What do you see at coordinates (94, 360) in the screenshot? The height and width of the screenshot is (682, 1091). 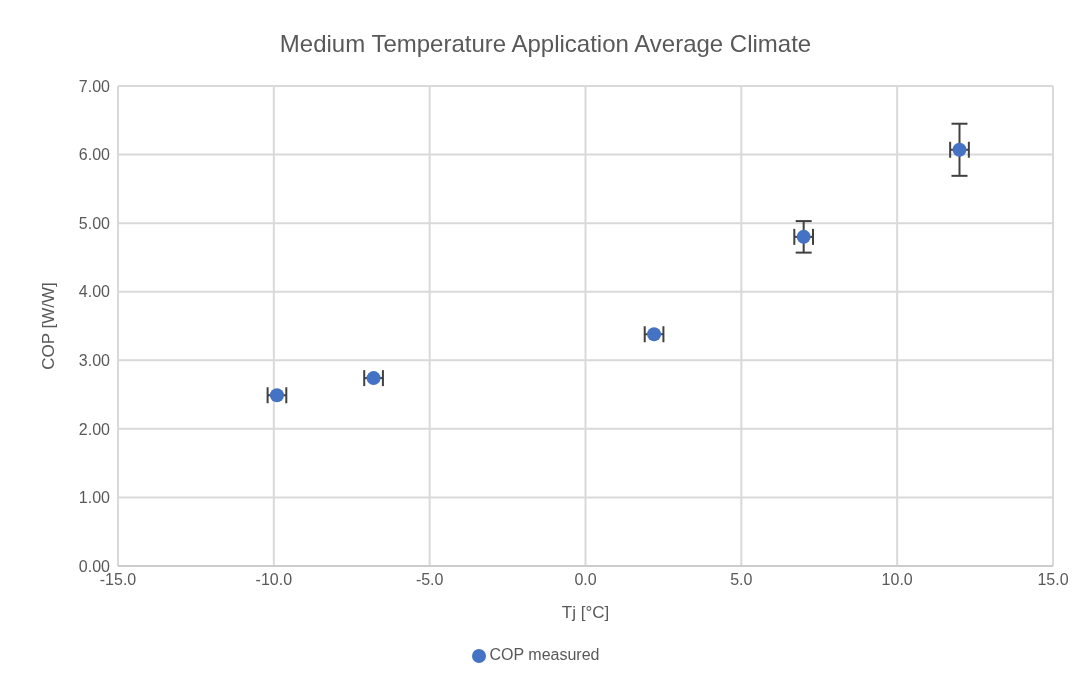 I see `y-tick-label: 3.00` at bounding box center [94, 360].